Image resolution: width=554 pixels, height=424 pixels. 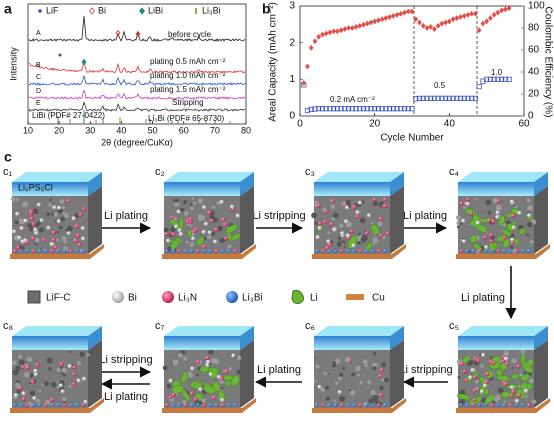 I want to click on x-tick-label: 40, so click(x=450, y=124).